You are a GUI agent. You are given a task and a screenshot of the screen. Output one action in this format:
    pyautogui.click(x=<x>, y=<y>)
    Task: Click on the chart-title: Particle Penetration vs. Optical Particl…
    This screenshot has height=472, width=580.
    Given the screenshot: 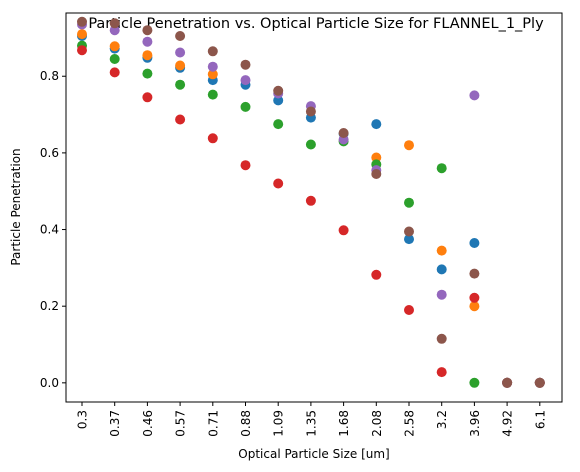 What is the action you would take?
    pyautogui.click(x=316, y=24)
    